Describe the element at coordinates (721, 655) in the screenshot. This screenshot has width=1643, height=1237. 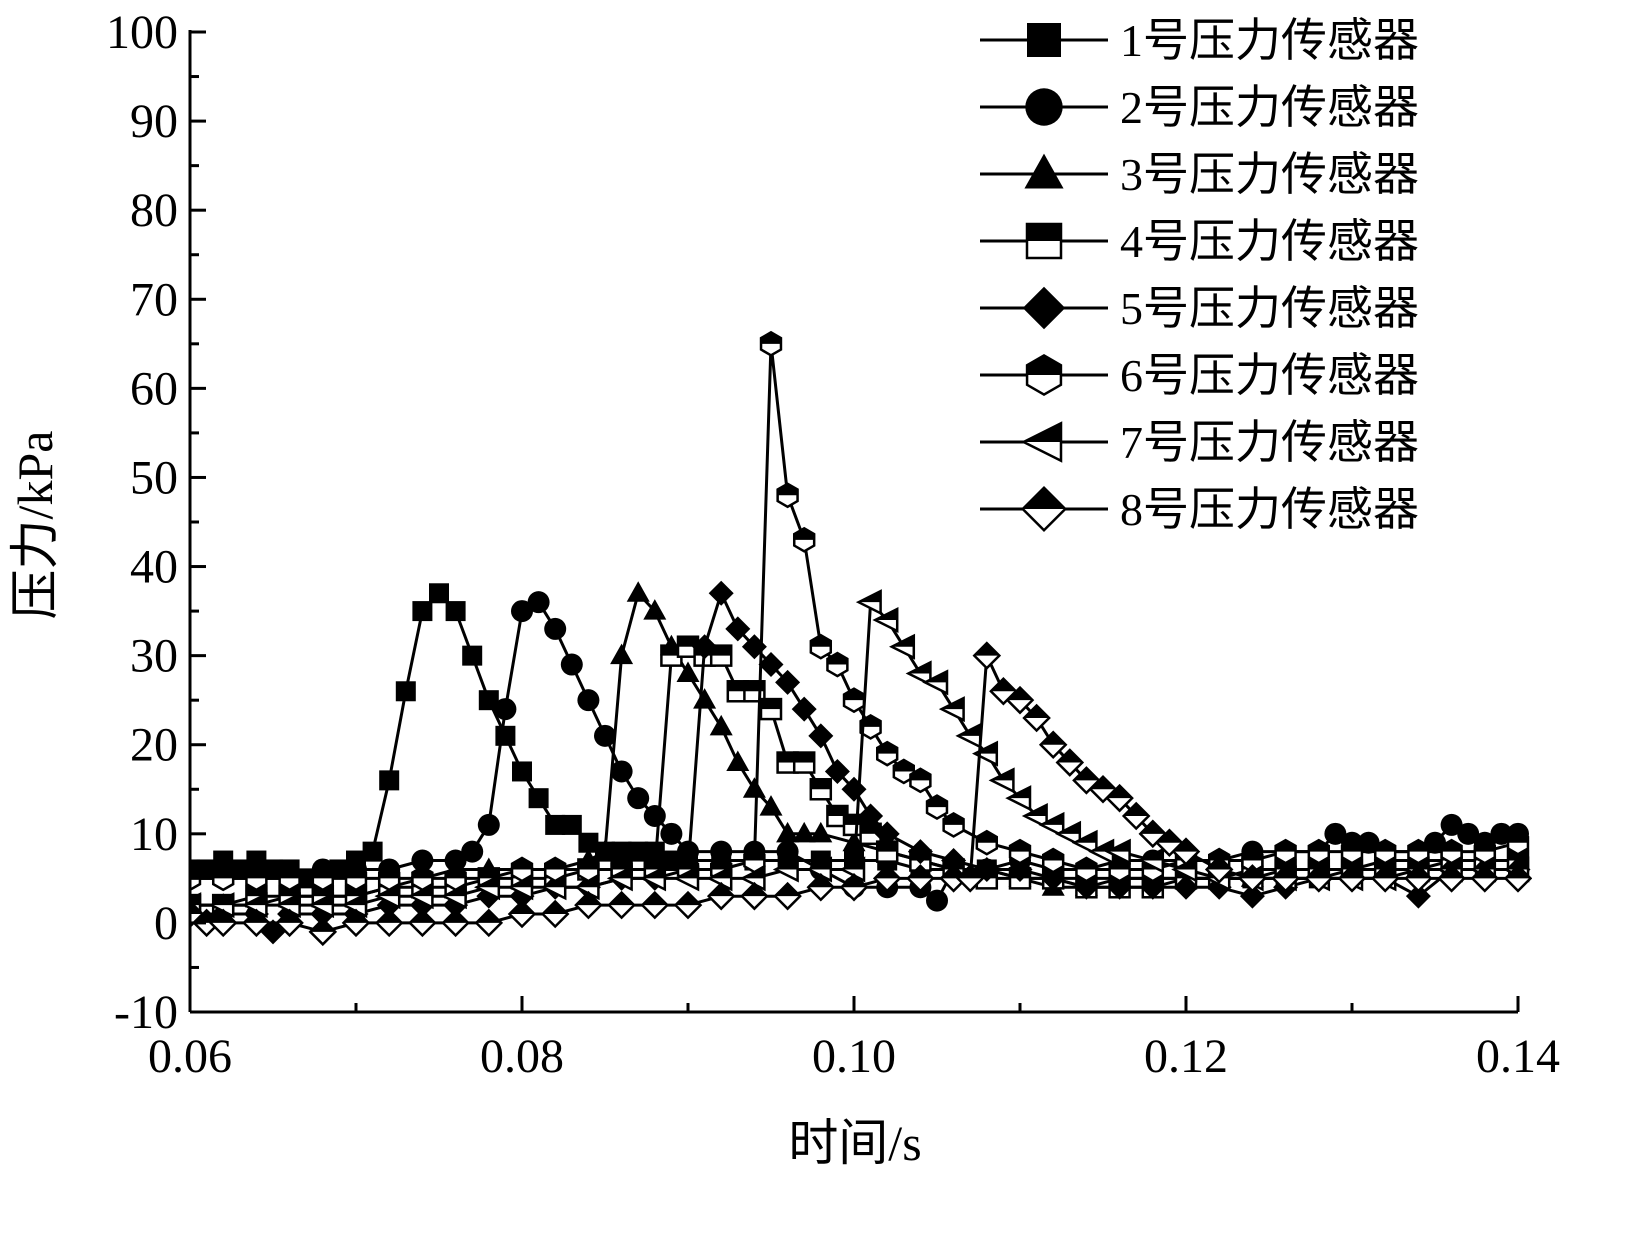
I see `series-4-point` at that location.